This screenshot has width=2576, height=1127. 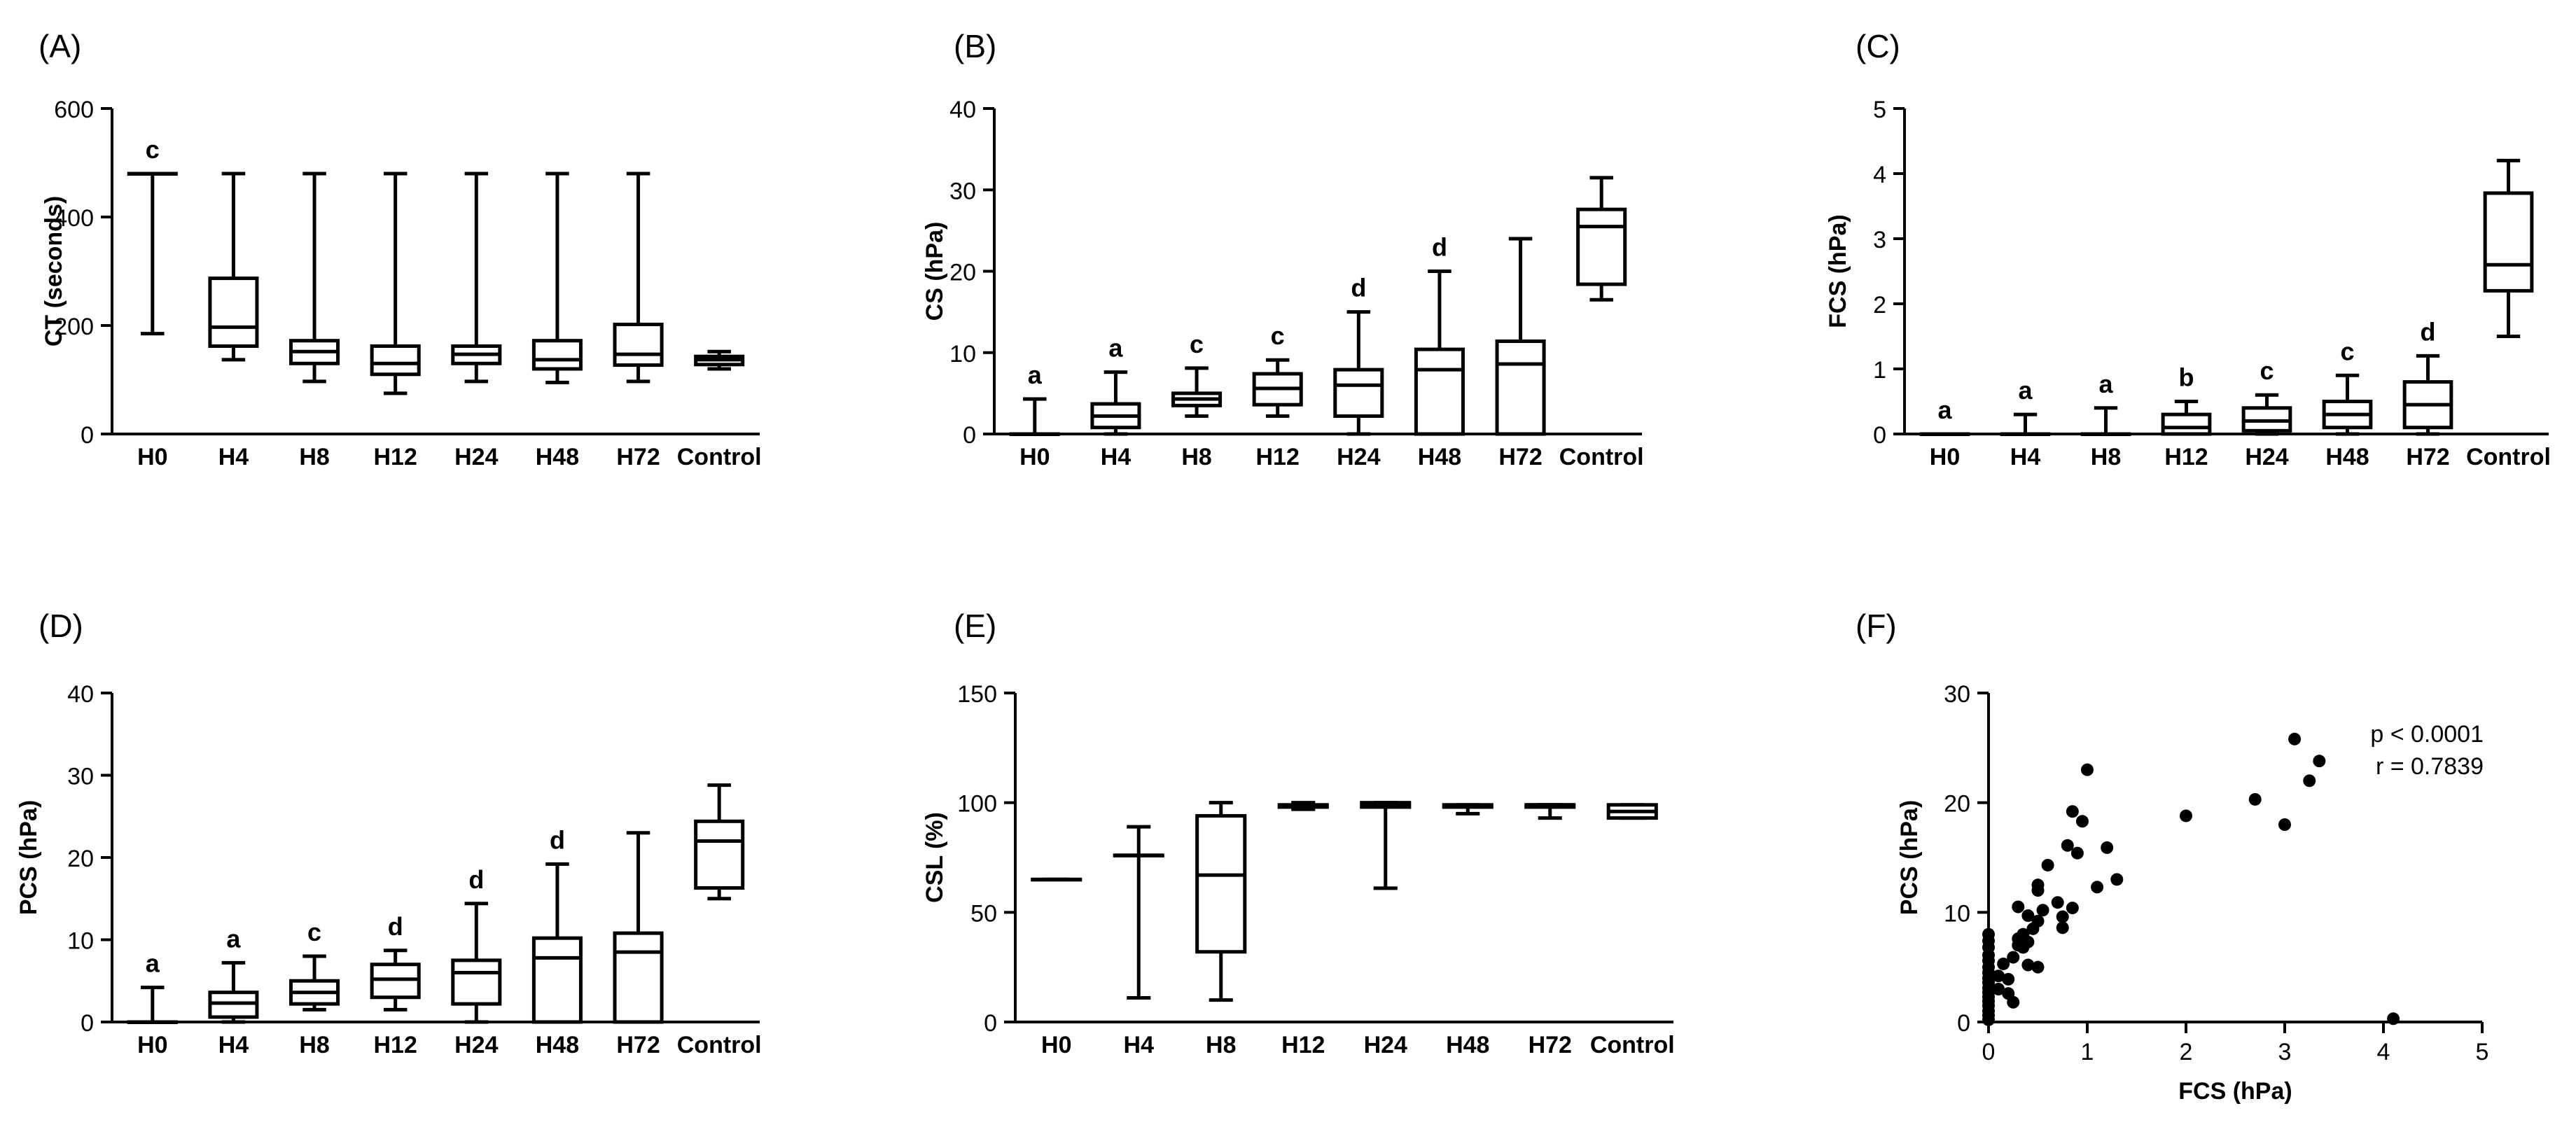 What do you see at coordinates (2186, 399) in the screenshot?
I see `box-h12: b` at bounding box center [2186, 399].